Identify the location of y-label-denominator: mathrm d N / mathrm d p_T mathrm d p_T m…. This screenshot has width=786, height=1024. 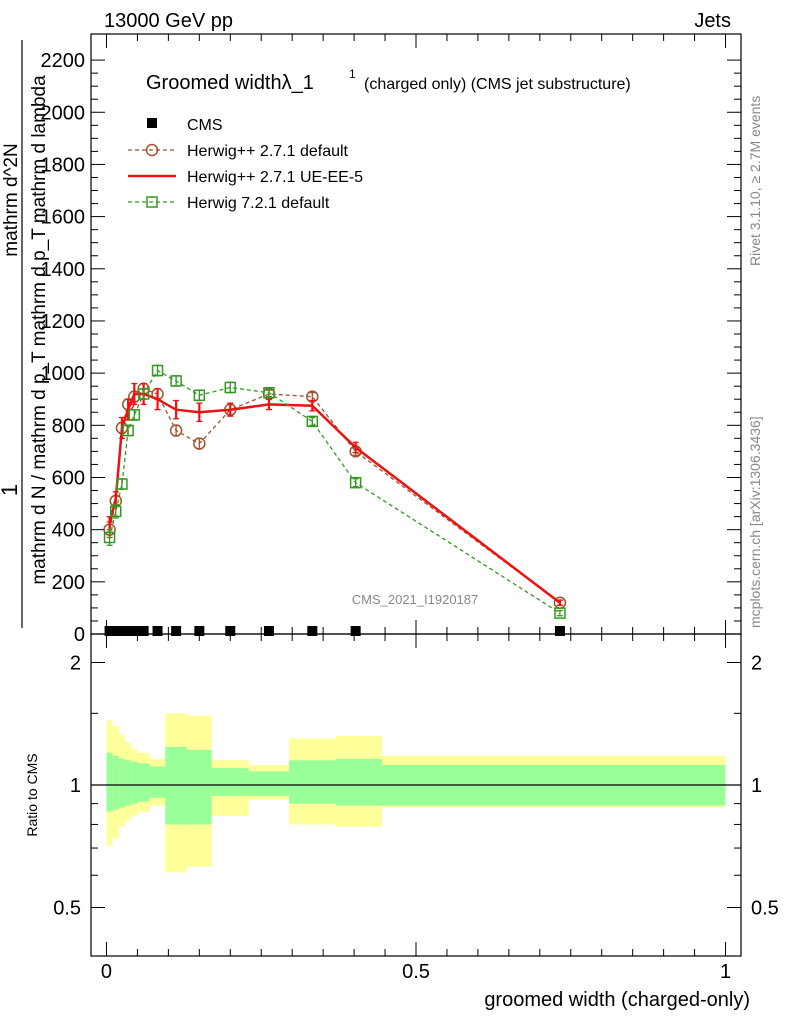
(39, 330).